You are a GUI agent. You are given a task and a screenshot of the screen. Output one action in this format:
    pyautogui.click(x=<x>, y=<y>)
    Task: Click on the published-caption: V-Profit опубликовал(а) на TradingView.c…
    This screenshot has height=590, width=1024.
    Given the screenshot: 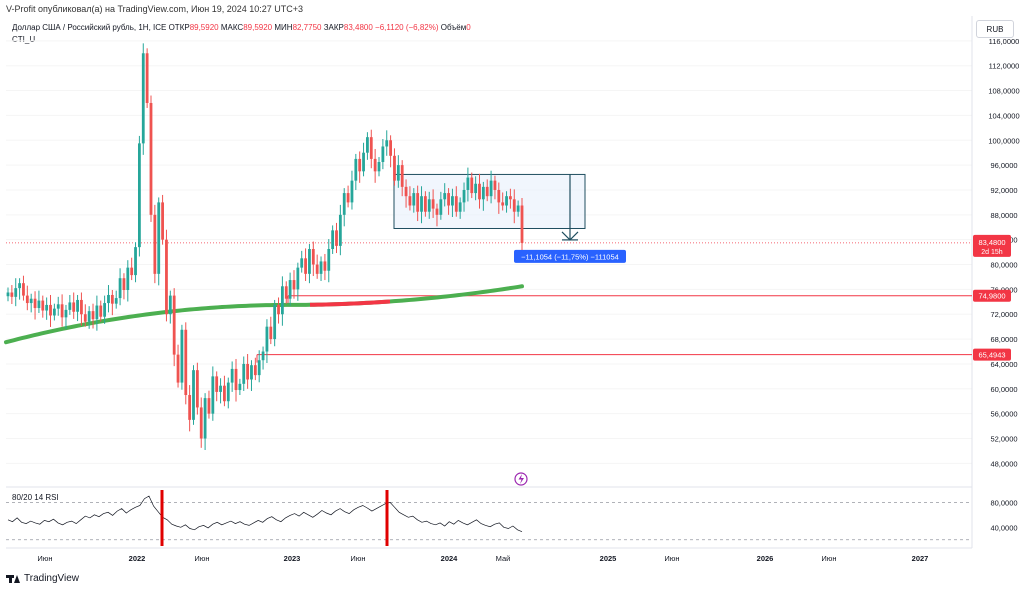 What is the action you would take?
    pyautogui.click(x=155, y=9)
    